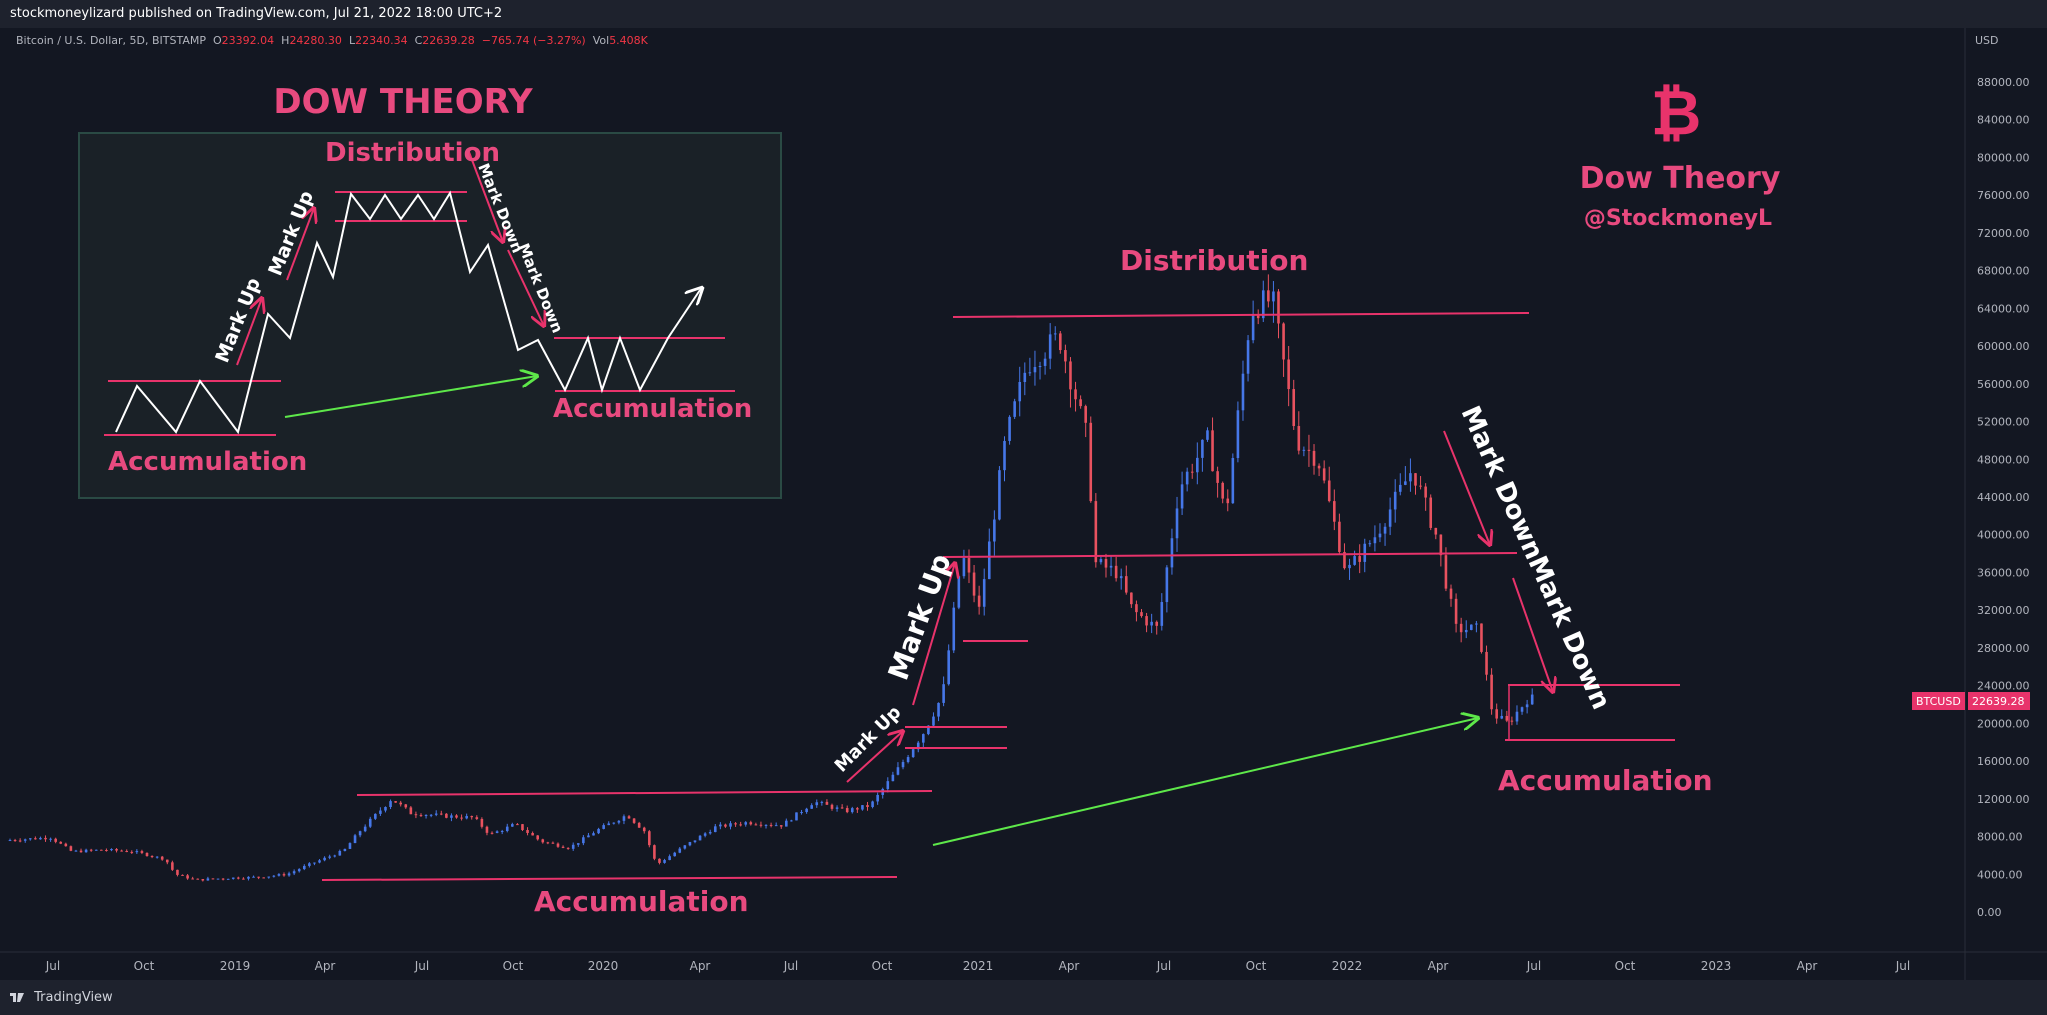 Image resolution: width=2047 pixels, height=1015 pixels. What do you see at coordinates (1023, 997) in the screenshot?
I see `tradingview-footer: TradingView` at bounding box center [1023, 997].